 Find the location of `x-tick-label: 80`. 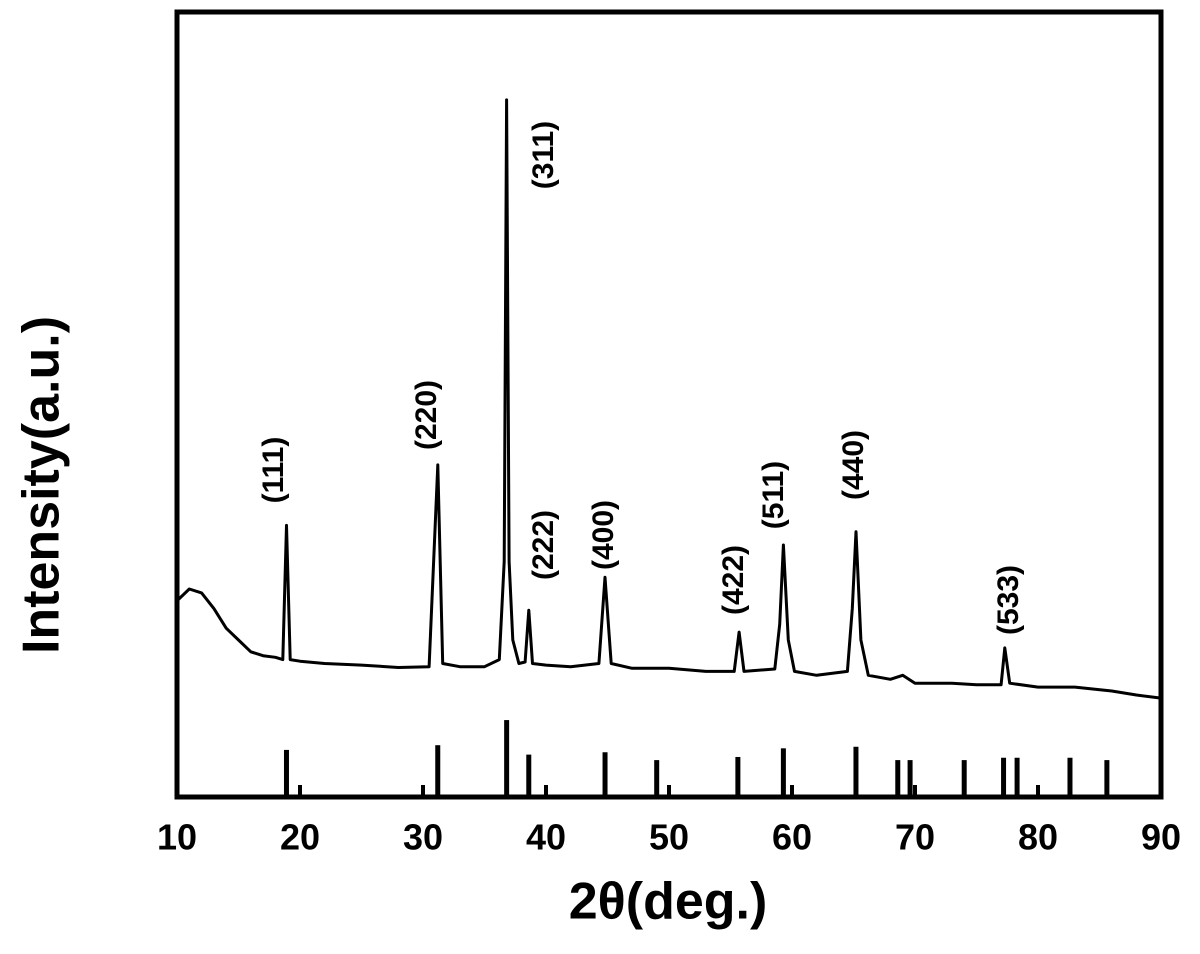

x-tick-label: 80 is located at coordinates (1038, 837).